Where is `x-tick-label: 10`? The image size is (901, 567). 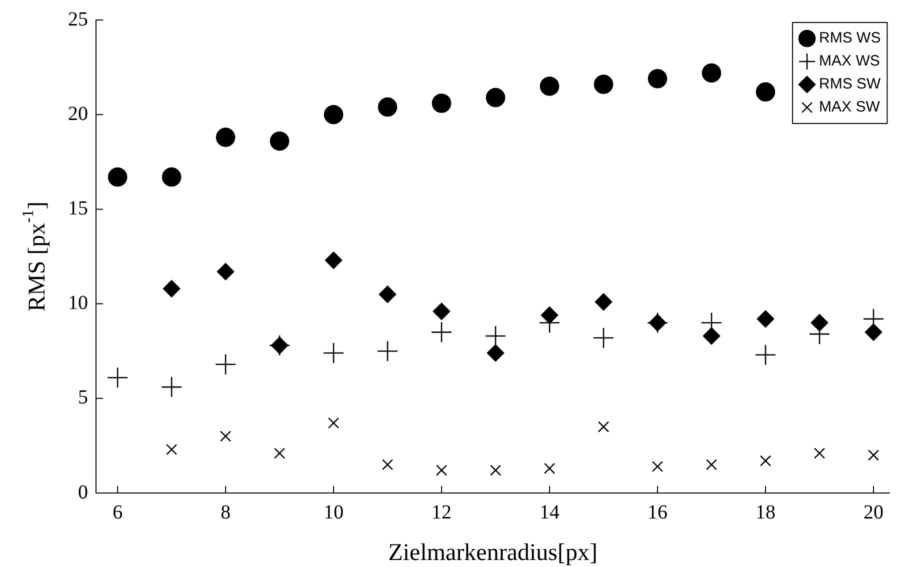
x-tick-label: 10 is located at coordinates (334, 512).